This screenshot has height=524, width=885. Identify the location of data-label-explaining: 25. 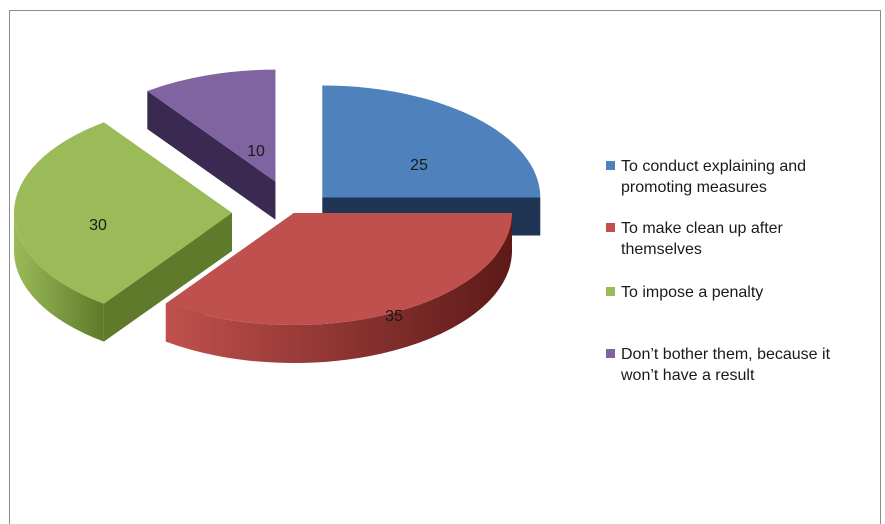
(419, 165).